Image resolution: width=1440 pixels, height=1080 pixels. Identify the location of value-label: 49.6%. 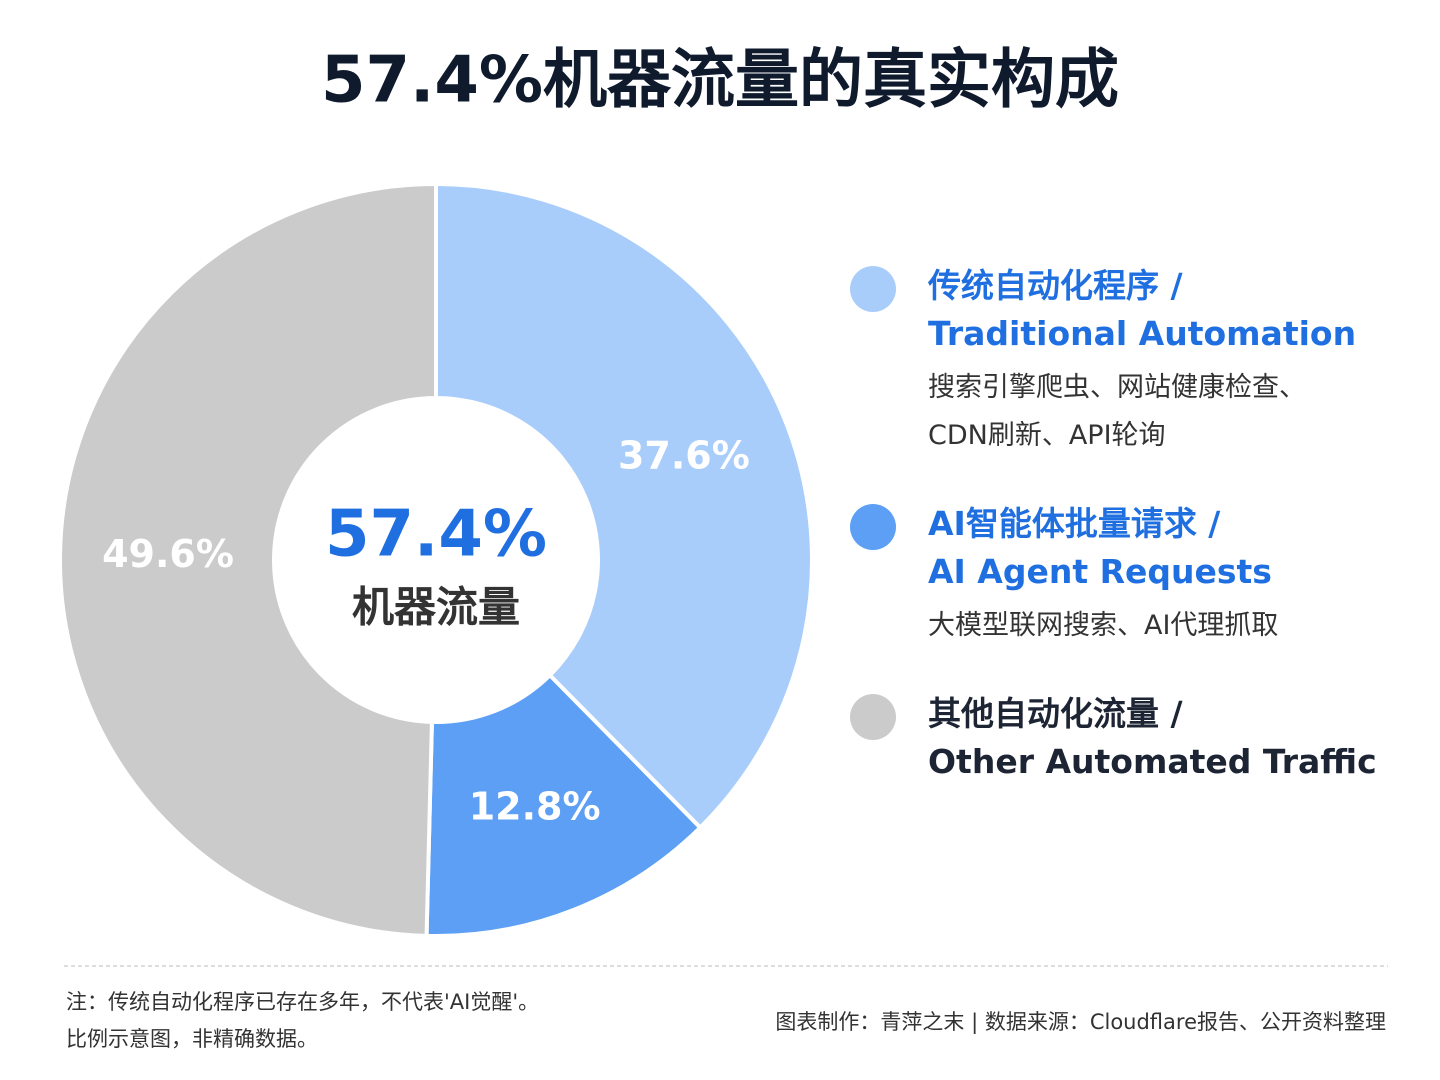
(168, 554).